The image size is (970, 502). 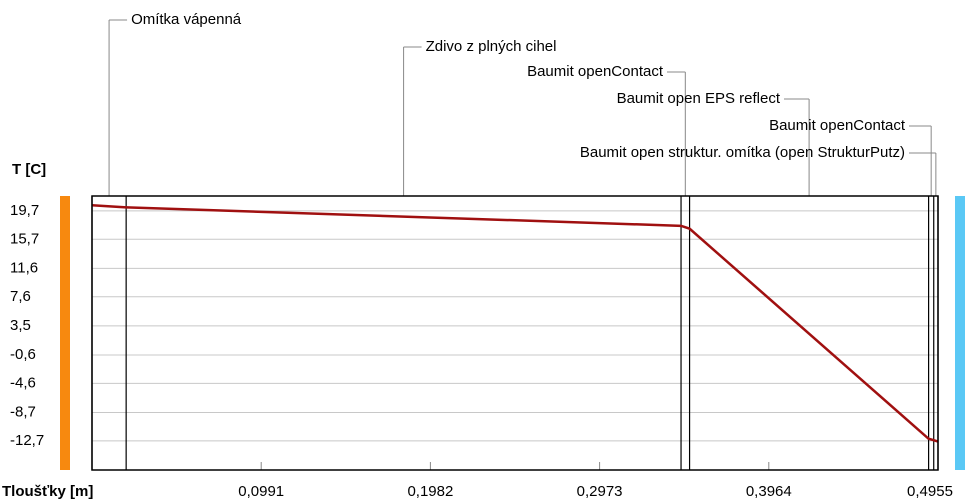 What do you see at coordinates (769, 491) in the screenshot?
I see `x-tick-label: 0,3964` at bounding box center [769, 491].